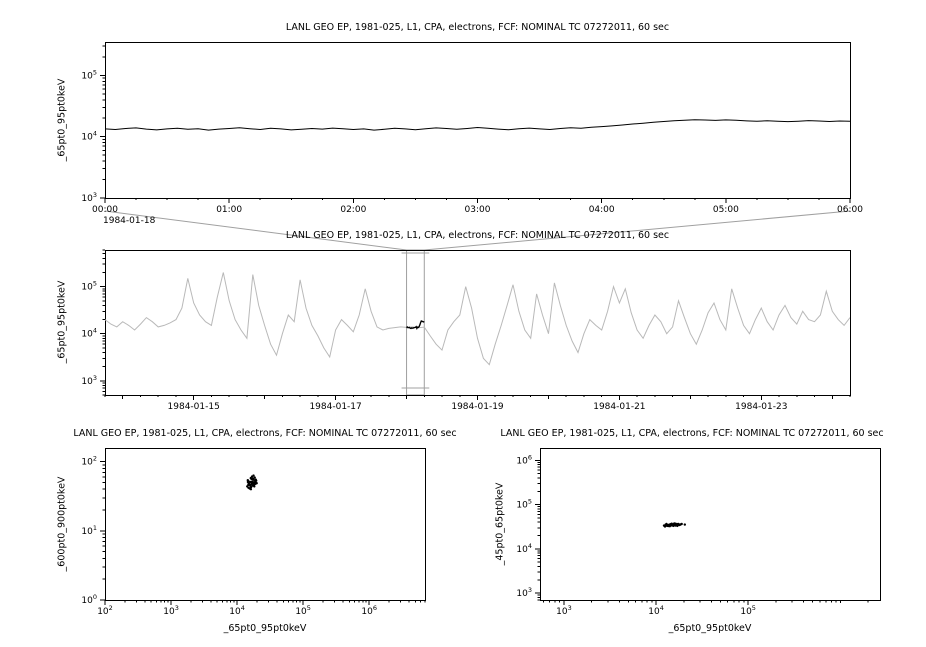  Describe the element at coordinates (500, 524) in the screenshot. I see `y-axis-label-scatter-right: _45pt0_65pt0keV` at that location.